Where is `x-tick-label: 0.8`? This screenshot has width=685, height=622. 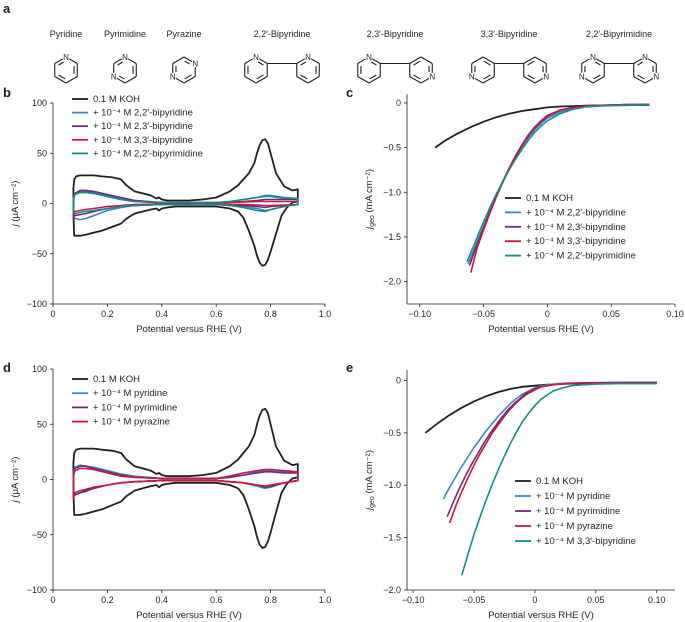
x-tick-label: 0.8 is located at coordinates (270, 600).